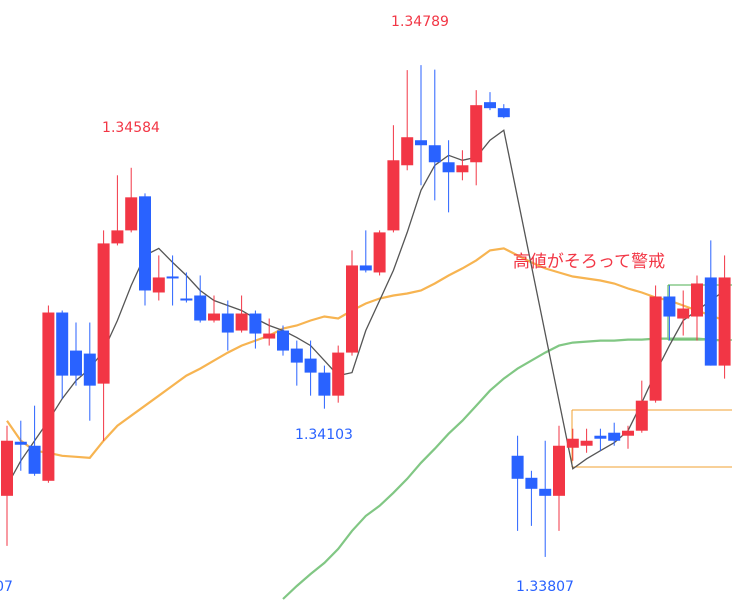  What do you see at coordinates (324, 435) in the screenshot?
I see `annotation: 1.34103` at bounding box center [324, 435].